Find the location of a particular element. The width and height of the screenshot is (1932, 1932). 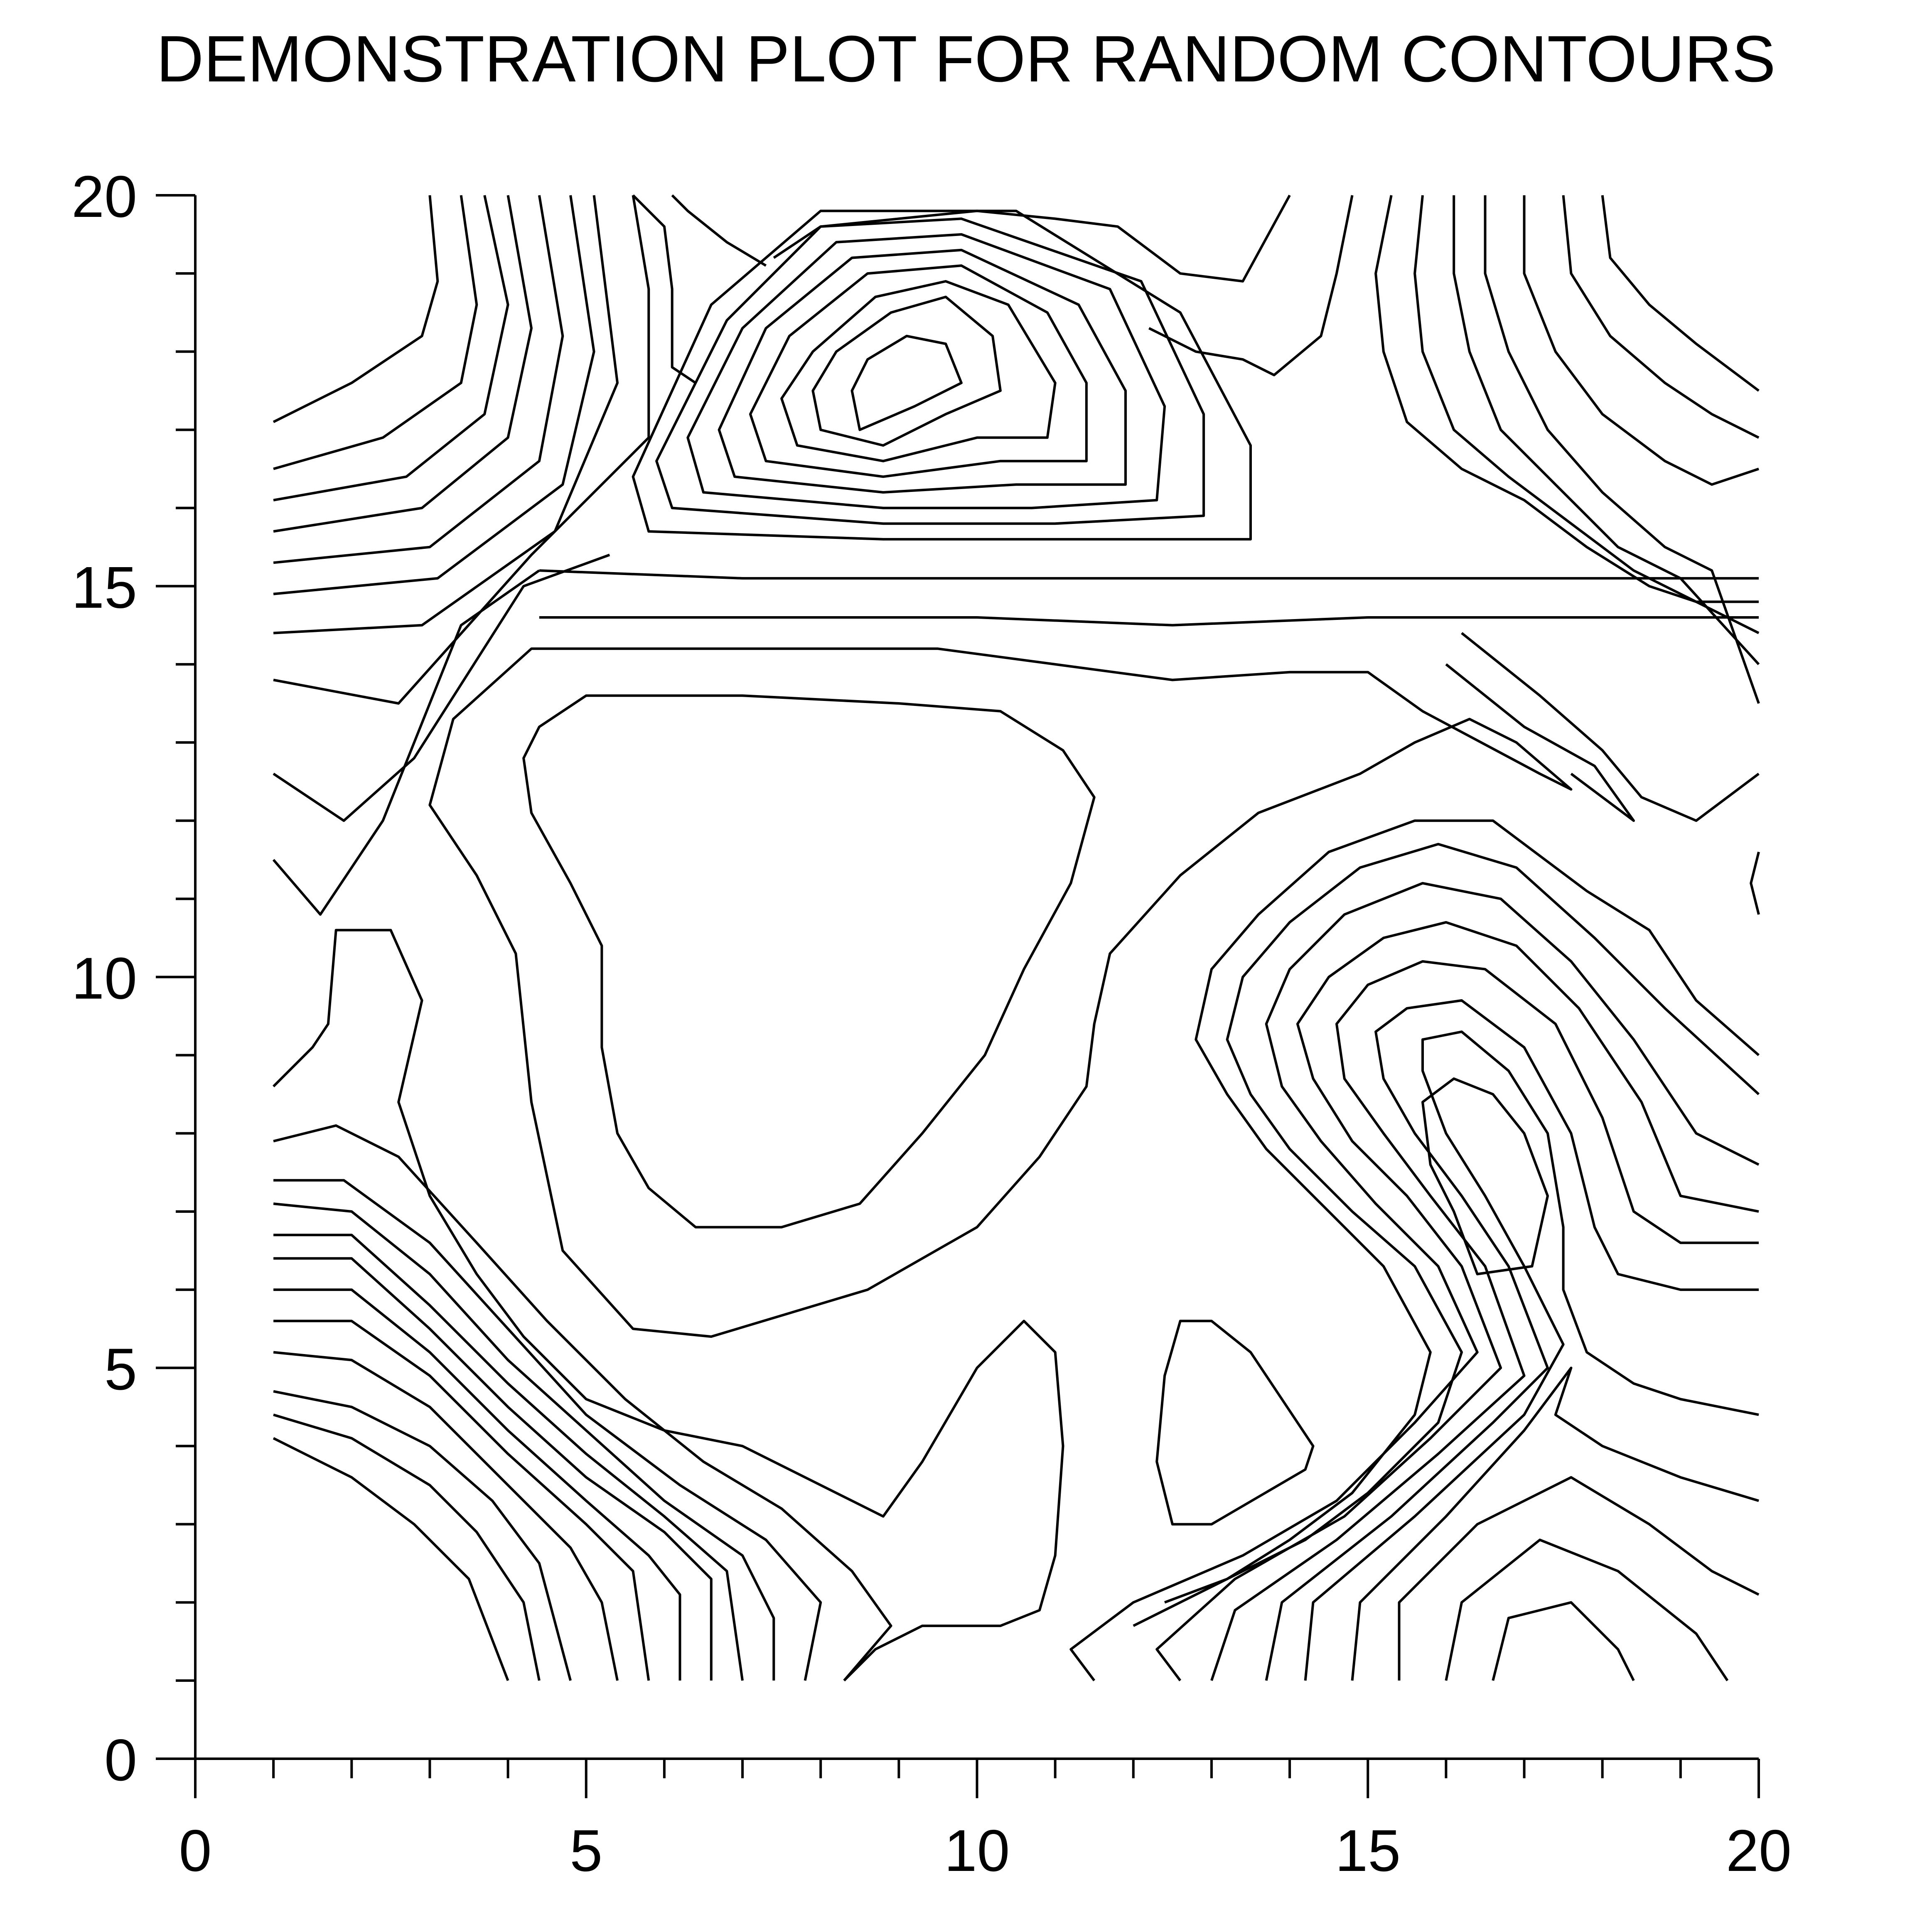

contour-peak-top-center is located at coordinates (906, 383).